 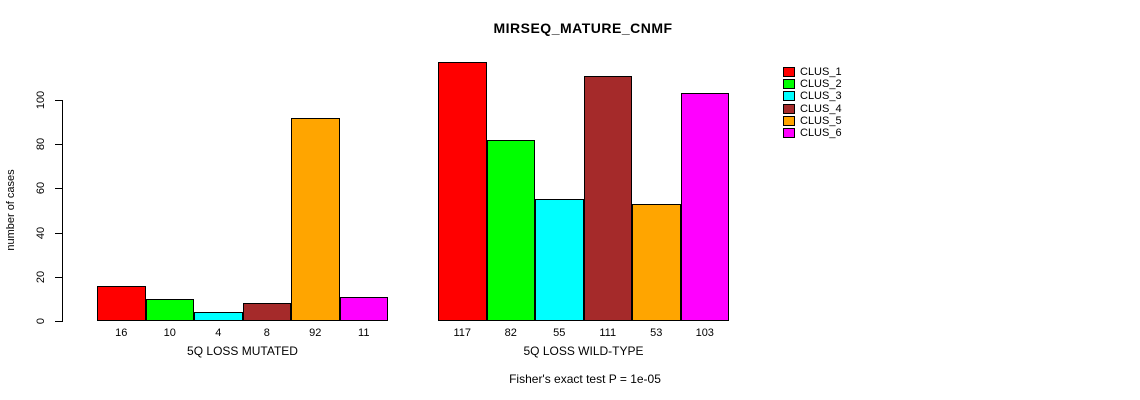 What do you see at coordinates (218, 316) in the screenshot?
I see `bar-clus_3-group1` at bounding box center [218, 316].